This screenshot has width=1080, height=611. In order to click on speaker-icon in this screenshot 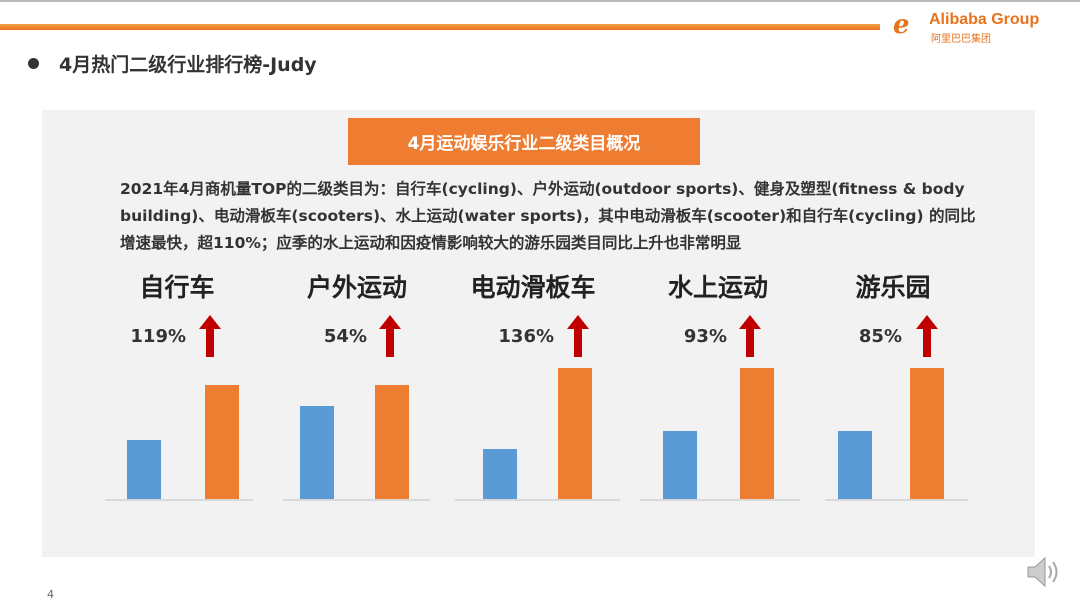, I will do `click(1043, 572)`.